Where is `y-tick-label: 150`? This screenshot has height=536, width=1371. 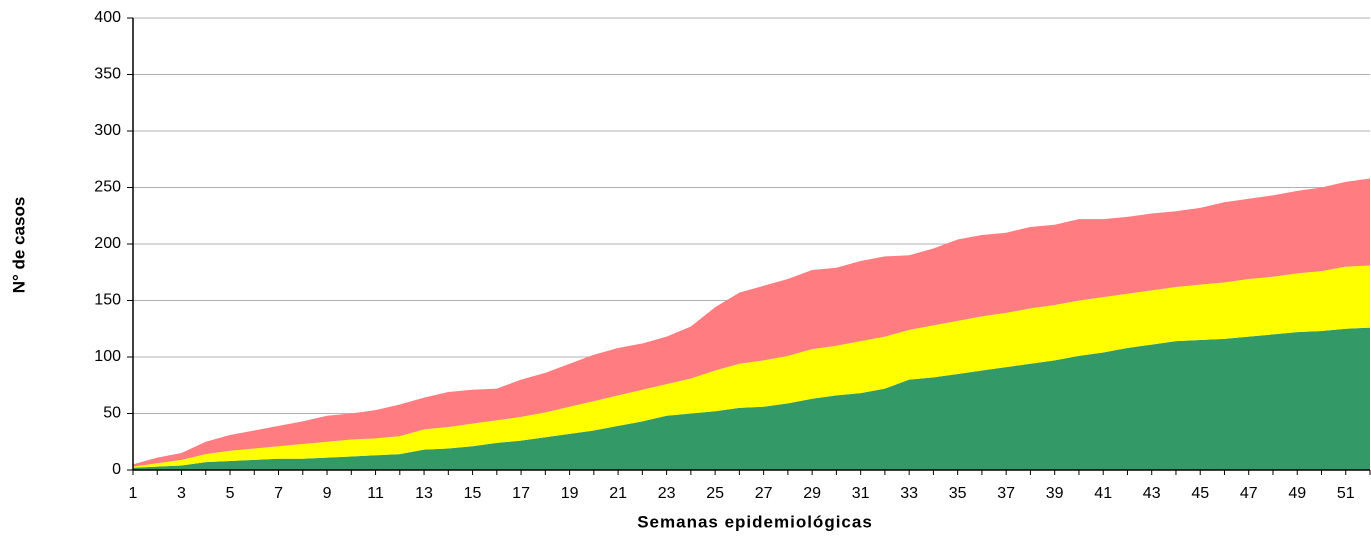
y-tick-label: 150 is located at coordinates (107, 300).